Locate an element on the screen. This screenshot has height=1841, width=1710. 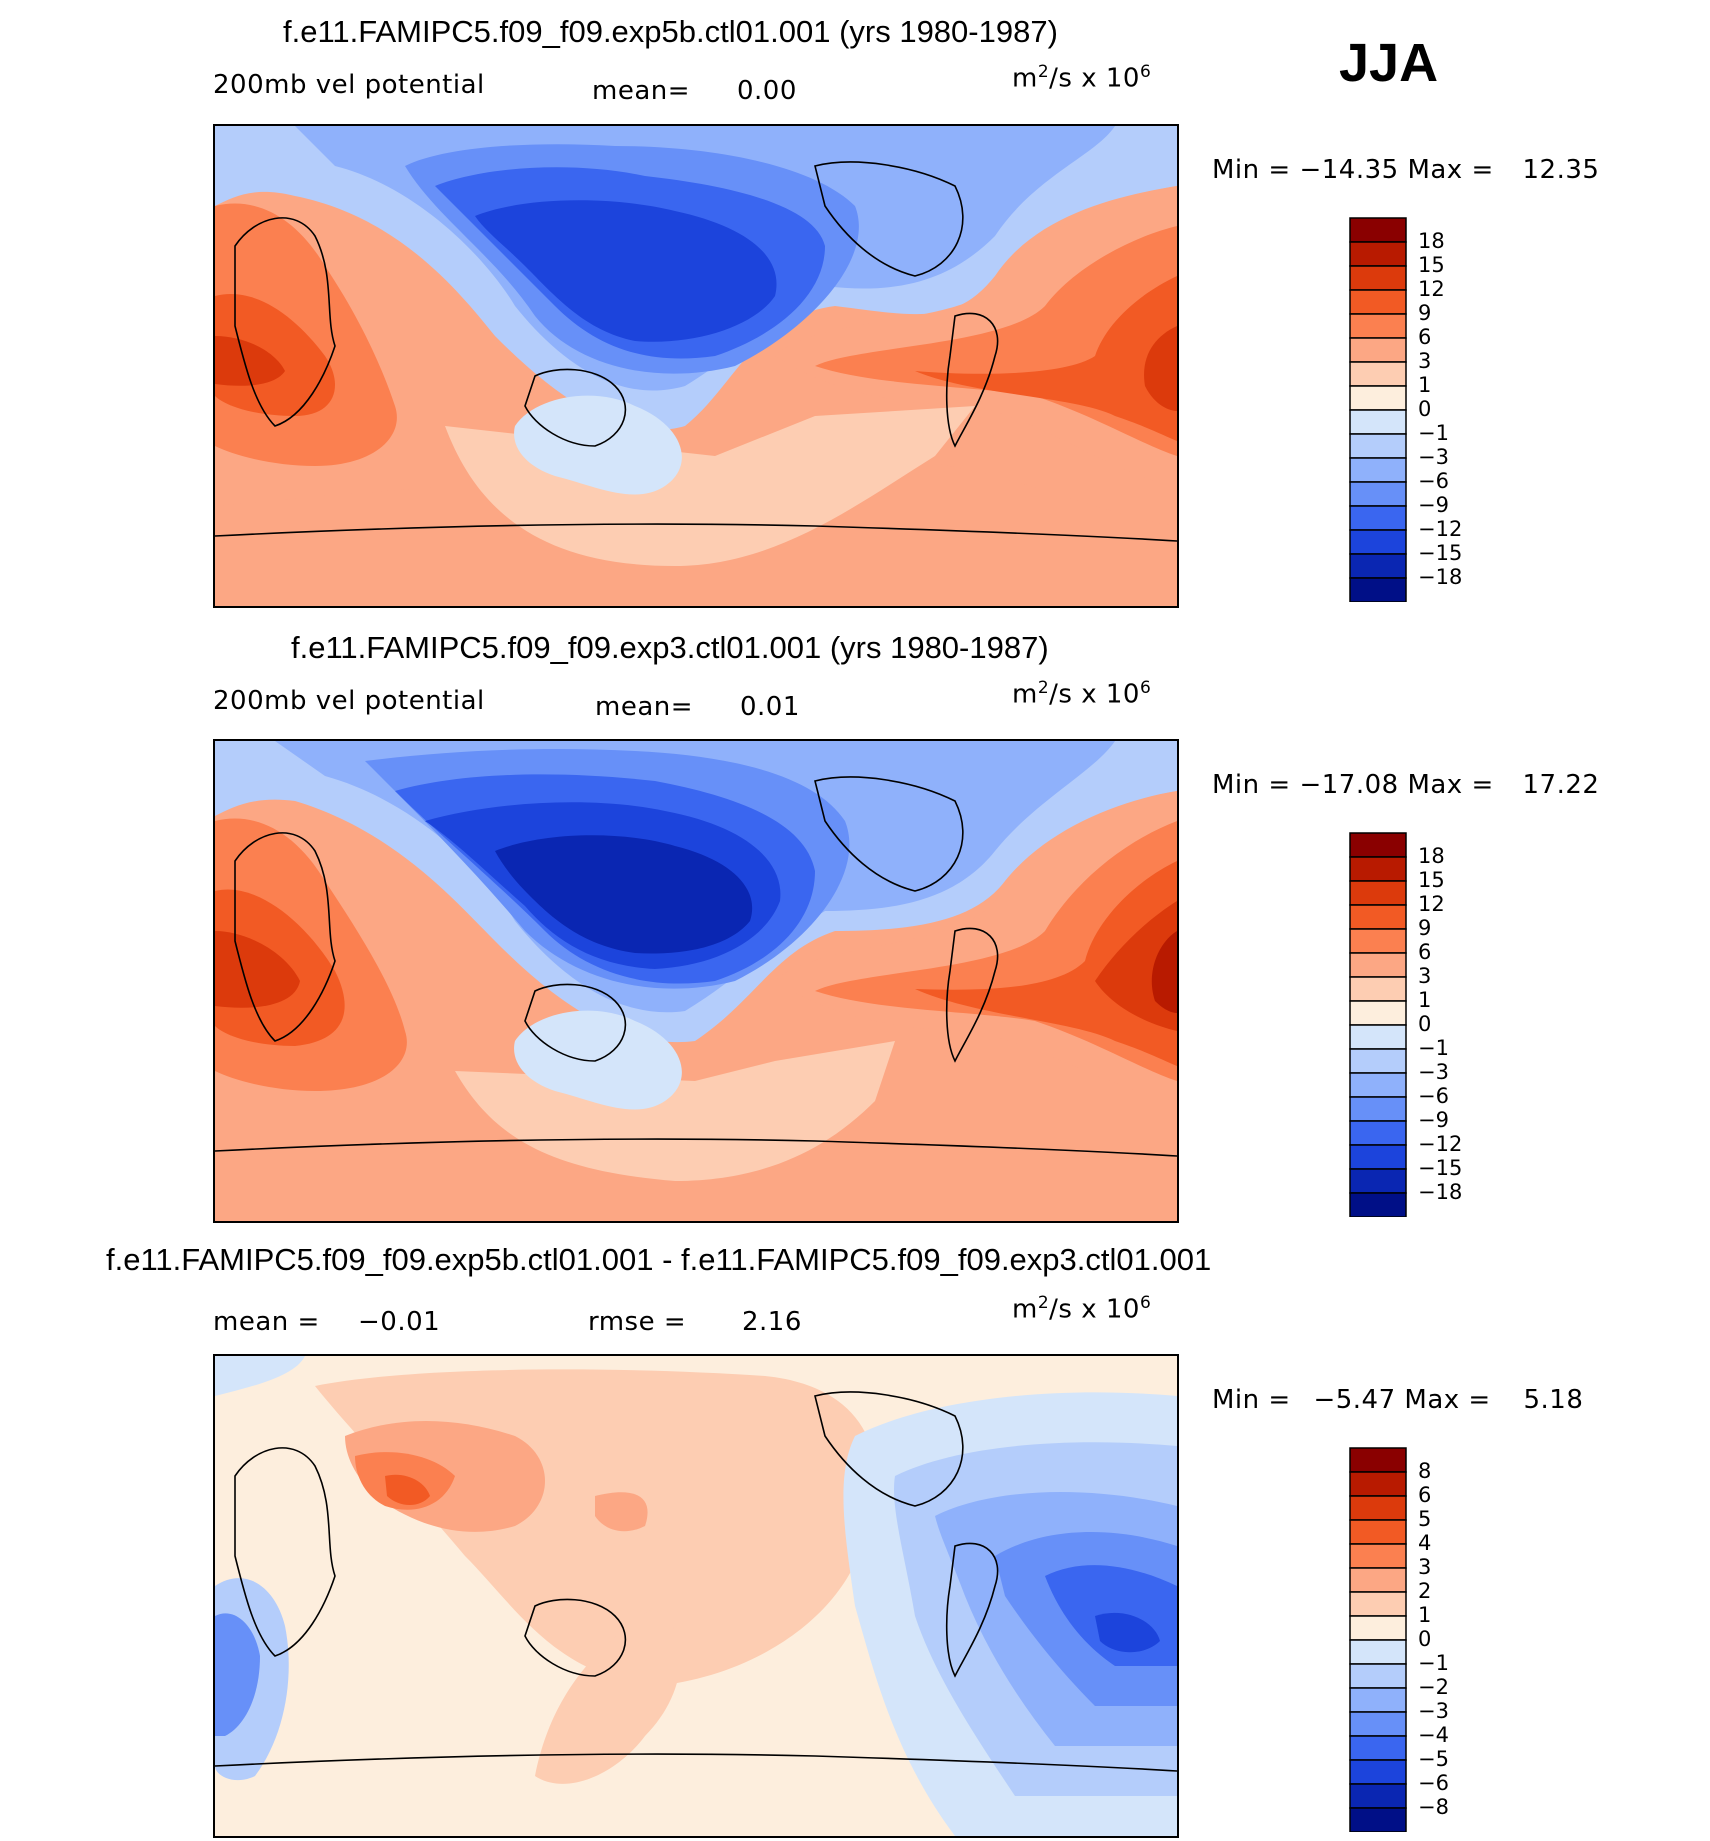
max-value: 12.35 is located at coordinates (1561, 170).